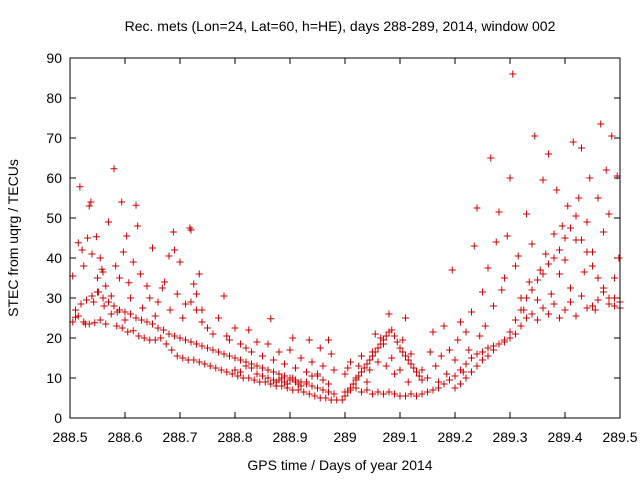 This screenshot has height=480, width=640. I want to click on y-tick-label: 80, so click(54, 98).